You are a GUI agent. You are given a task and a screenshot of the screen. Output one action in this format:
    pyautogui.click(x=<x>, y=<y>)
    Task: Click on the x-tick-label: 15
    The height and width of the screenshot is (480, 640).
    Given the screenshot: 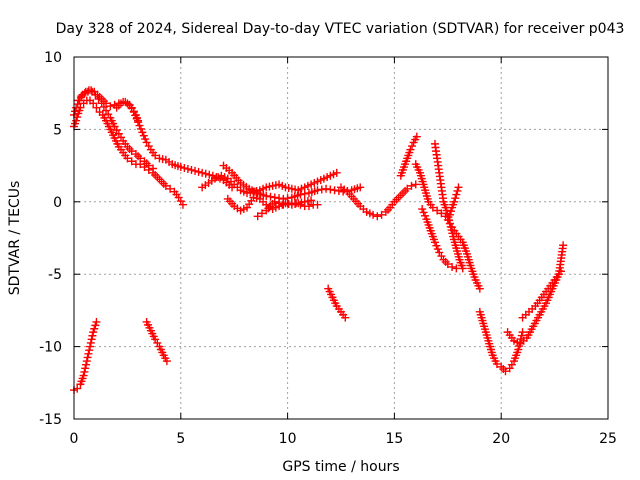 What is the action you would take?
    pyautogui.click(x=394, y=439)
    